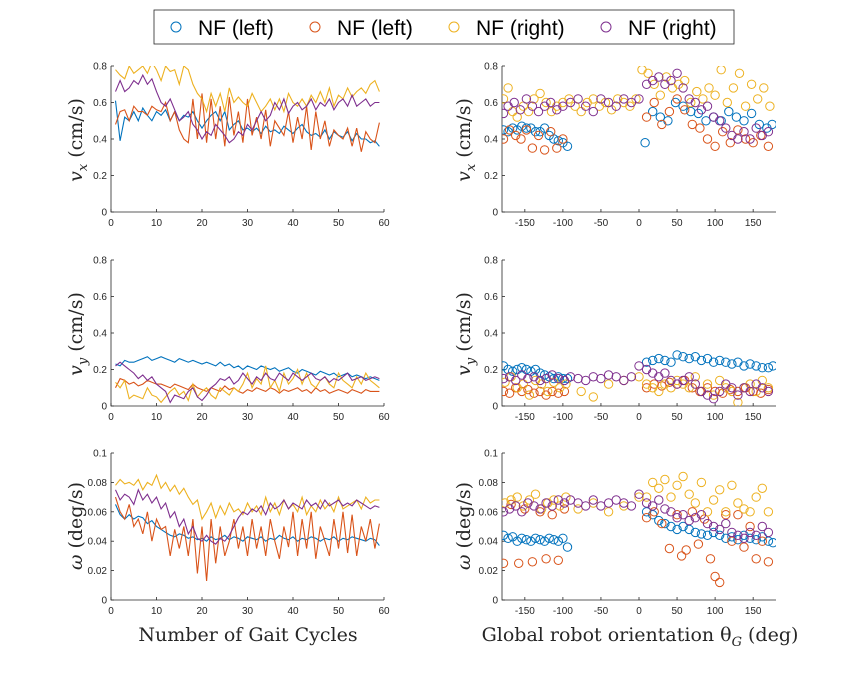 This screenshot has width=858, height=675. What do you see at coordinates (98, 571) in the screenshot?
I see `y-tick-label: 0.02` at bounding box center [98, 571].